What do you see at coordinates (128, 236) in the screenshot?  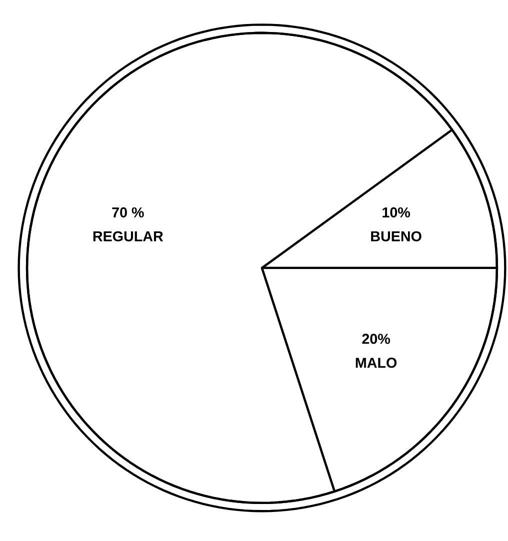 I see `slice-label: REGULAR` at bounding box center [128, 236].